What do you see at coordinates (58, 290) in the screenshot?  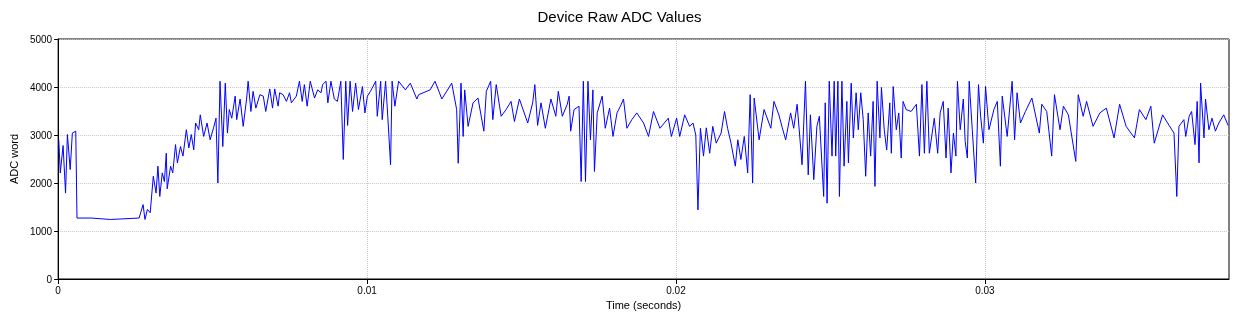 I see `x-tick-label: 0` at bounding box center [58, 290].